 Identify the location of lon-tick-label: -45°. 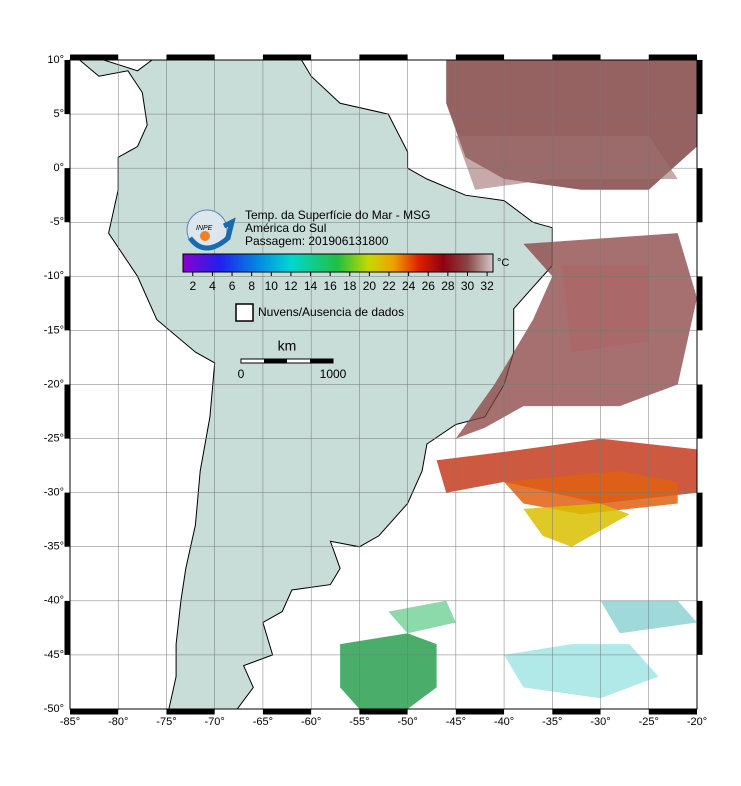
(456, 722).